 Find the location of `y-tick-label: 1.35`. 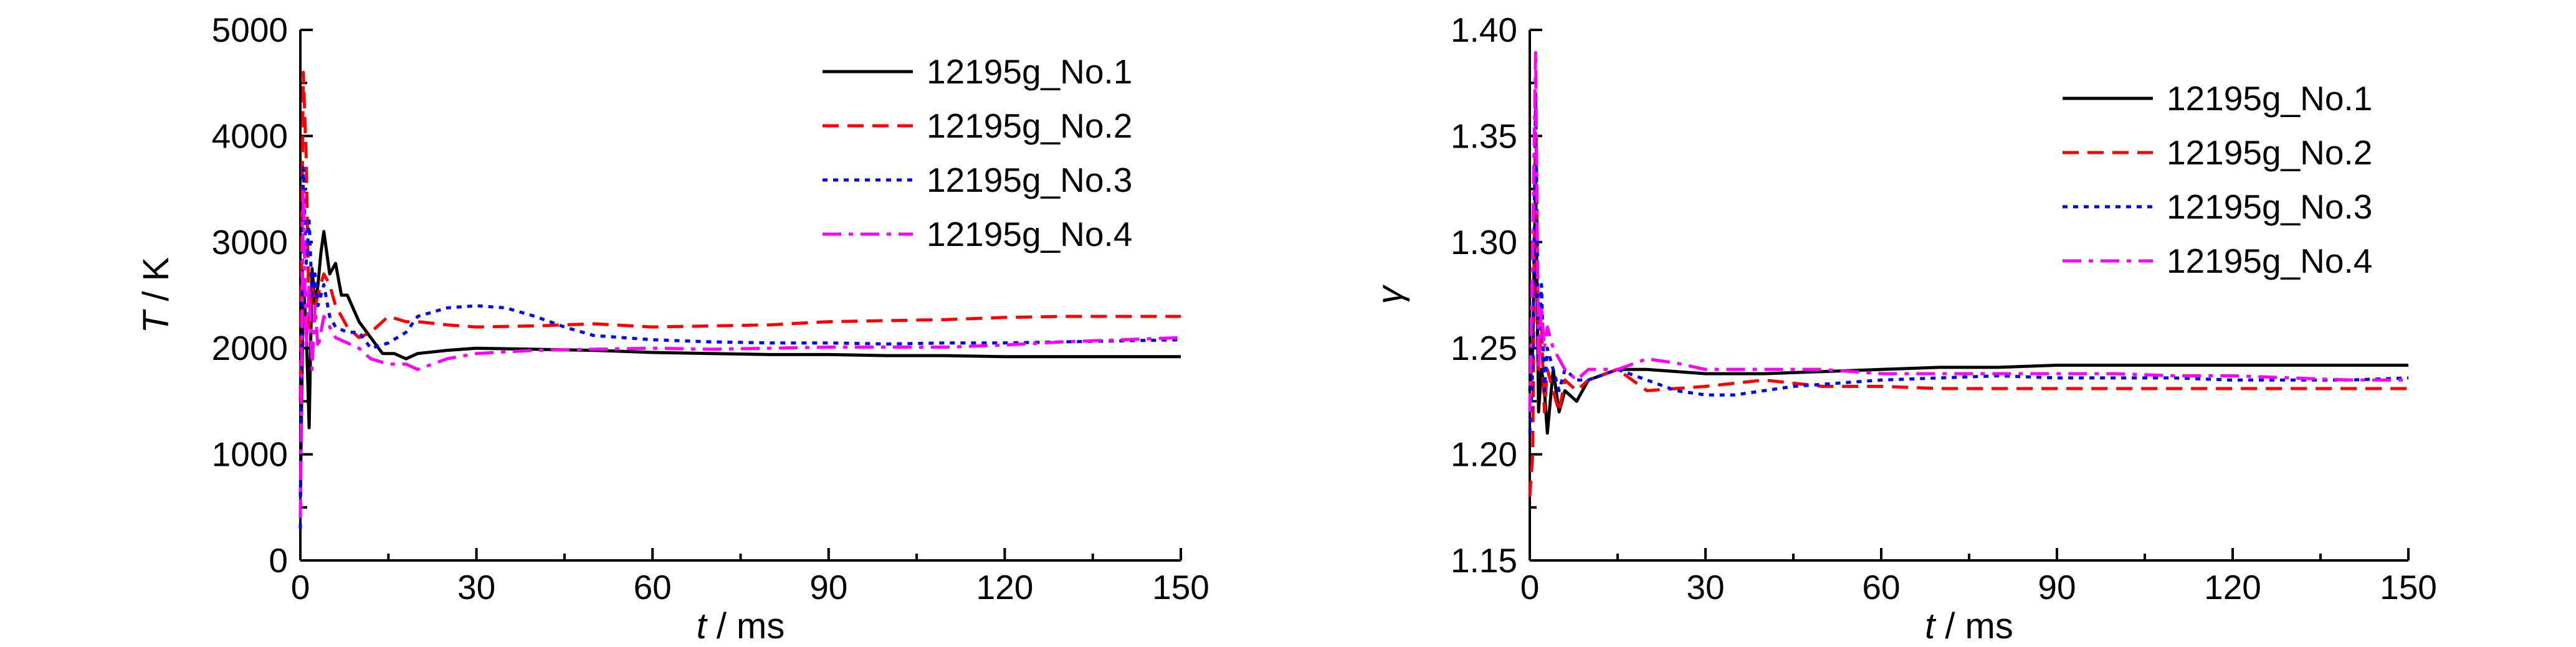

y-tick-label: 1.35 is located at coordinates (1484, 135).